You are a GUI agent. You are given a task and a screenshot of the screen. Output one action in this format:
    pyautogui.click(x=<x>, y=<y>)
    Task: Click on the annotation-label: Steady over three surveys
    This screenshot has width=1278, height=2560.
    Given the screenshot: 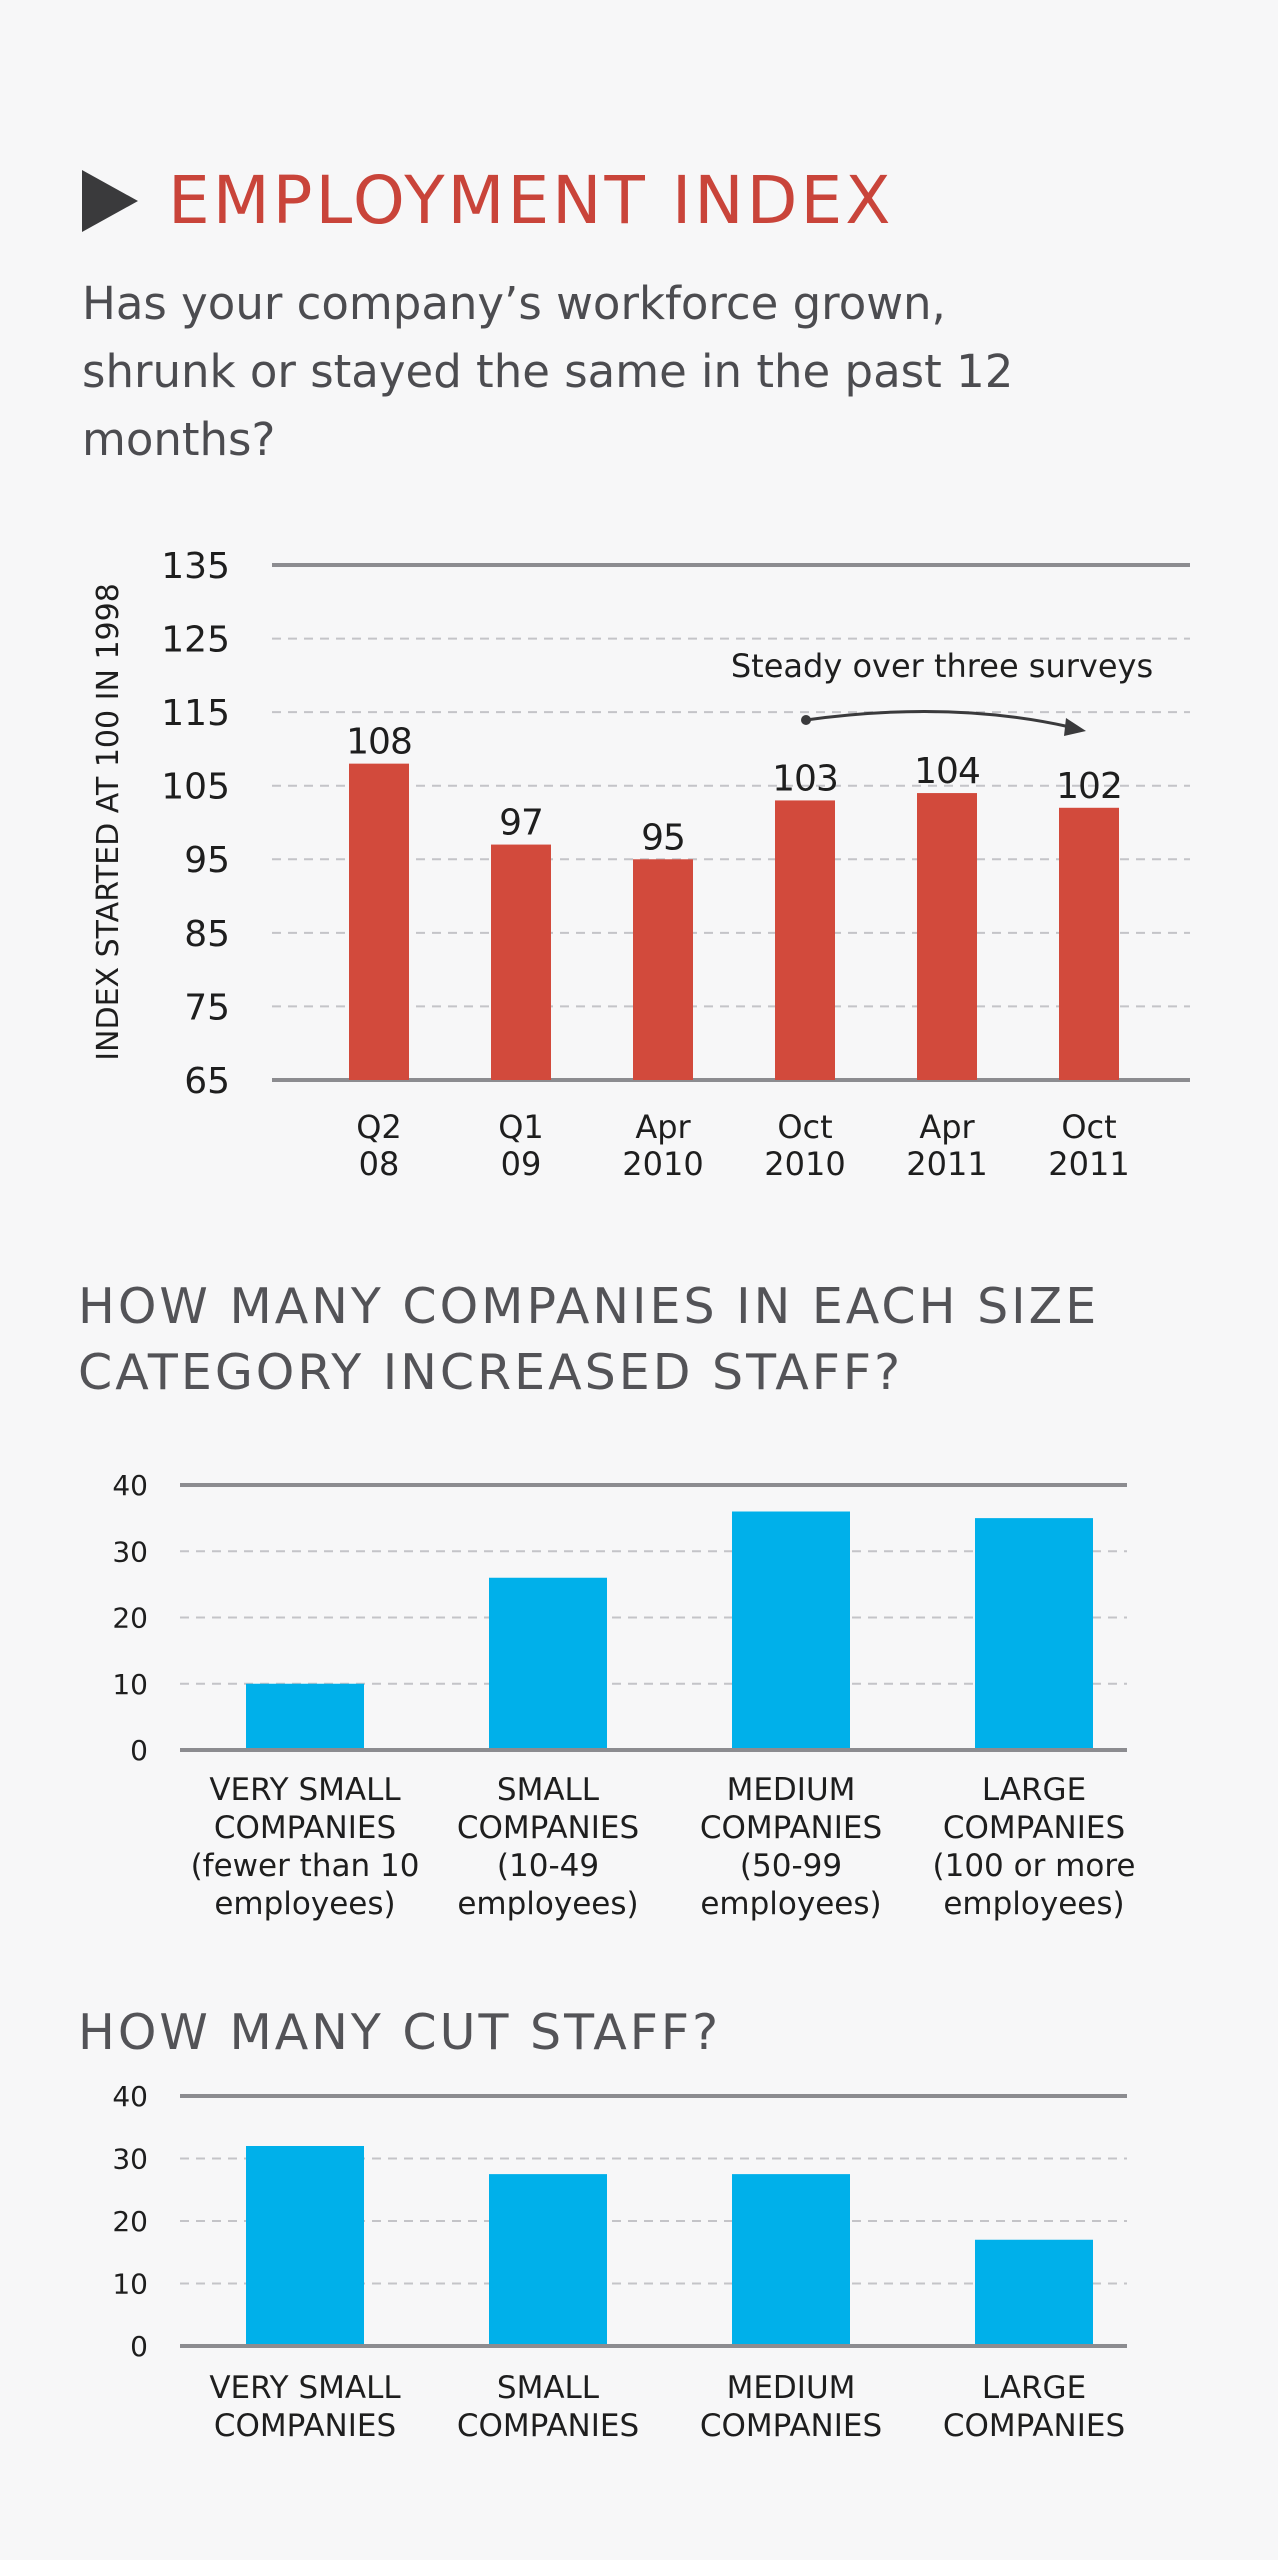 What is the action you would take?
    pyautogui.click(x=942, y=666)
    